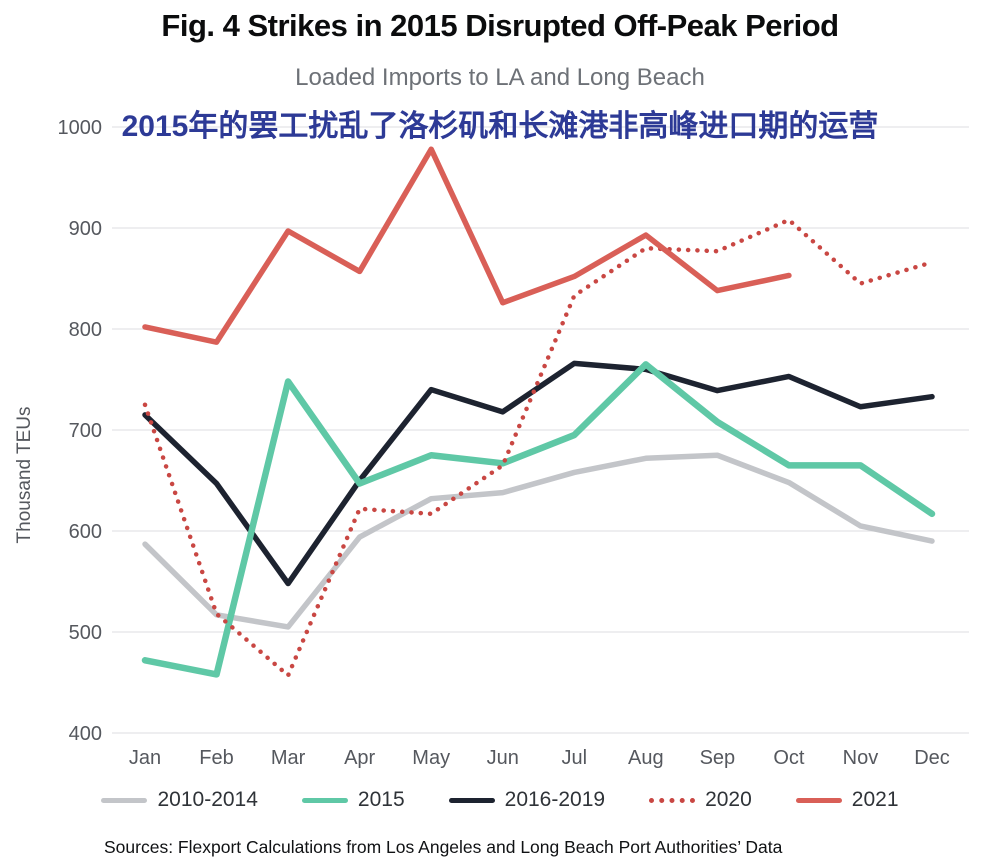  What do you see at coordinates (500, 126) in the screenshot?
I see `figure-annotation-chinese: 2015年的罢工扰乱了洛杉矶和长滩港非高峰进口期的运营` at bounding box center [500, 126].